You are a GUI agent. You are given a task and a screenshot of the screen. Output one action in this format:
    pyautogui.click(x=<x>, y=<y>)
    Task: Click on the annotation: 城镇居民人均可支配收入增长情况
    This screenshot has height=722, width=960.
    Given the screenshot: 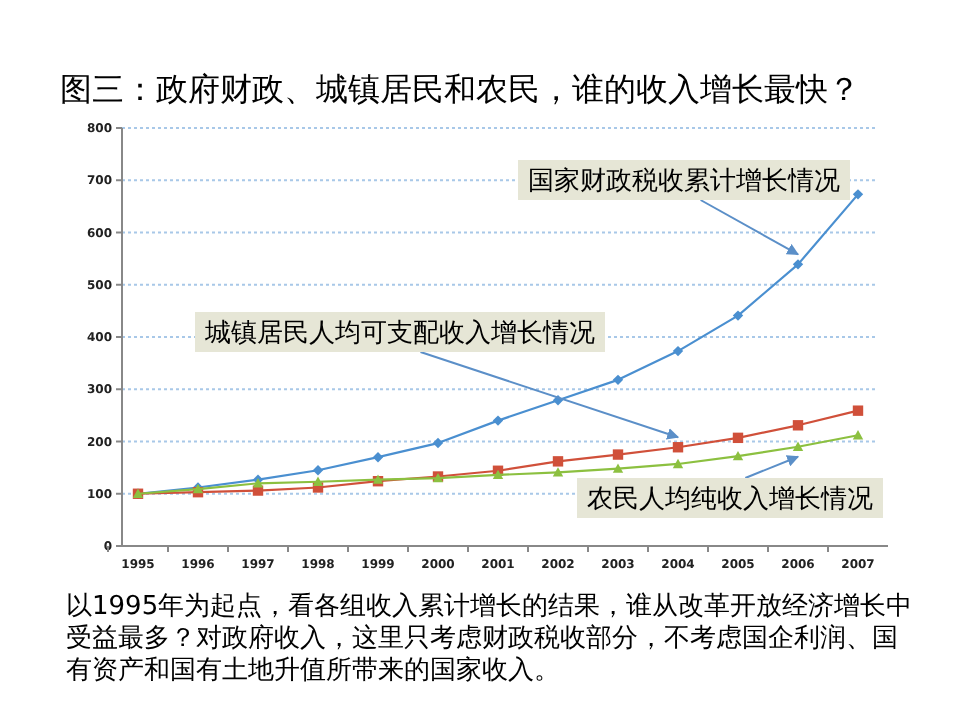 What is the action you would take?
    pyautogui.click(x=399, y=334)
    